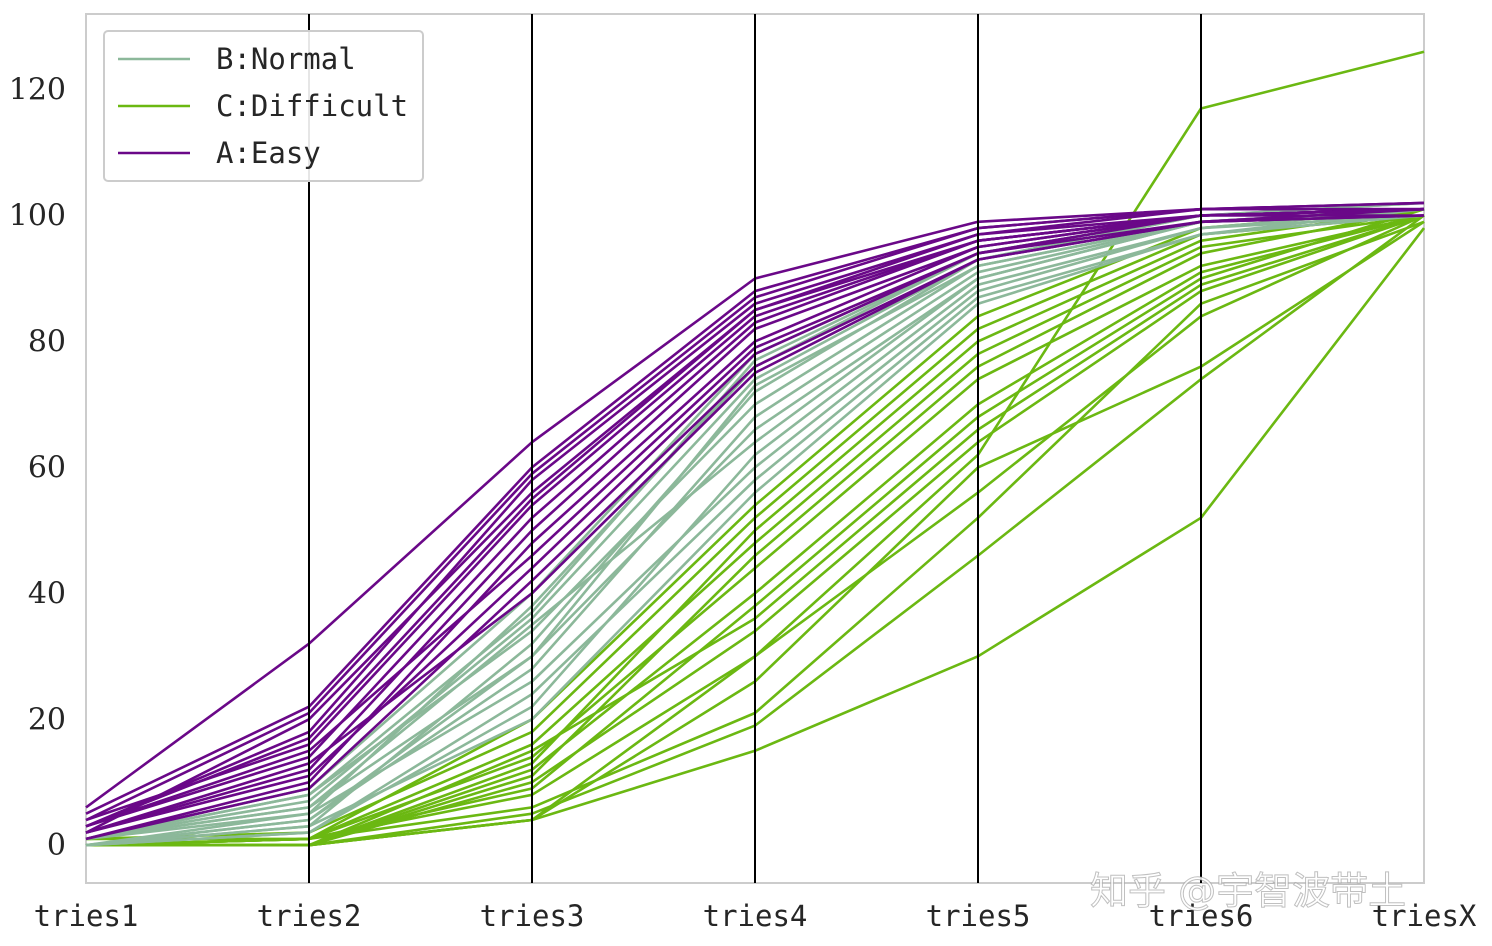  I want to click on dimension-label: tries1, so click(86, 916).